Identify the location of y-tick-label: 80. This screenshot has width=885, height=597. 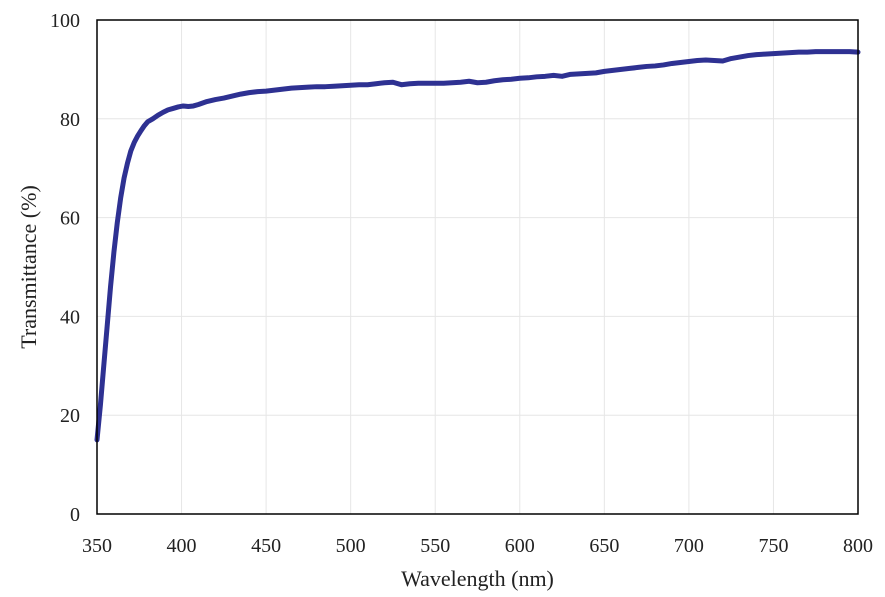
(70, 120).